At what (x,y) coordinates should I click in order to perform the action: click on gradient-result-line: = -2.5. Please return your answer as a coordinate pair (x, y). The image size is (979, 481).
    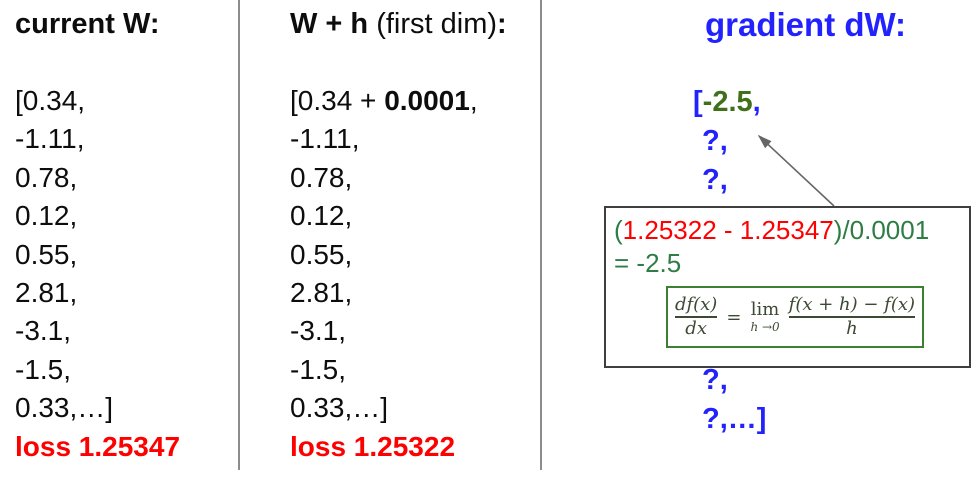
    Looking at the image, I should click on (648, 263).